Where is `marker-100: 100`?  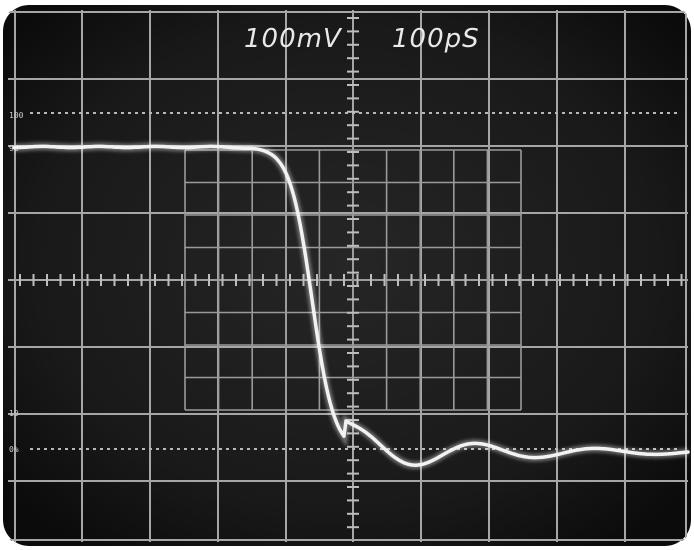
marker-100: 100 is located at coordinates (16, 115).